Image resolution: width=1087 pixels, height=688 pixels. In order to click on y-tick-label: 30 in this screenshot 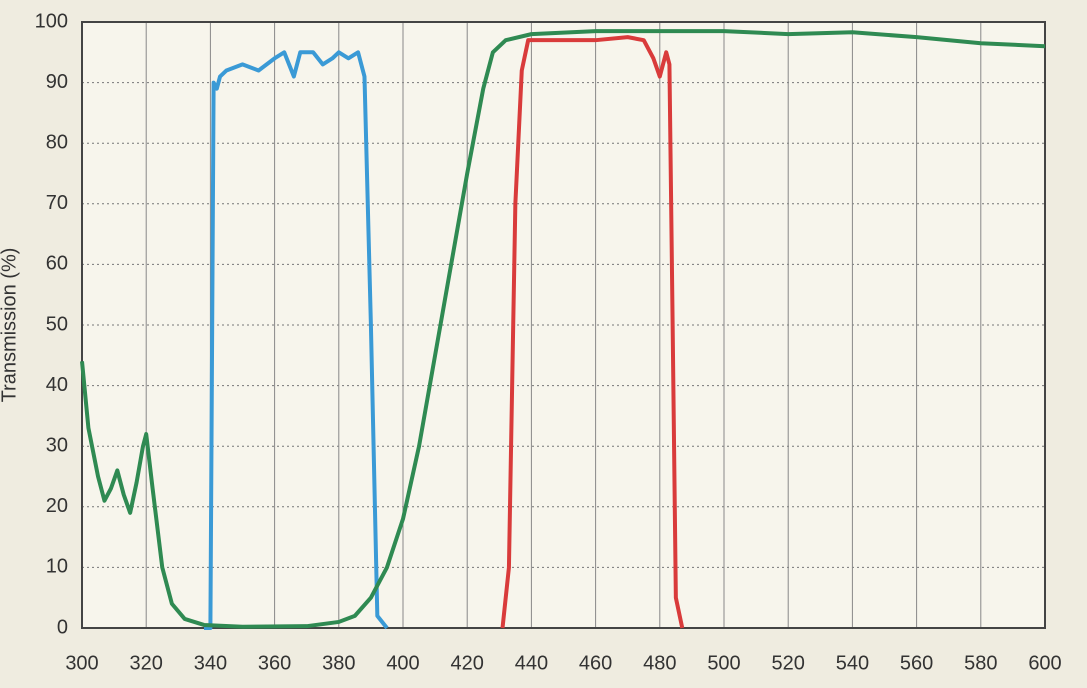, I will do `click(57, 445)`.